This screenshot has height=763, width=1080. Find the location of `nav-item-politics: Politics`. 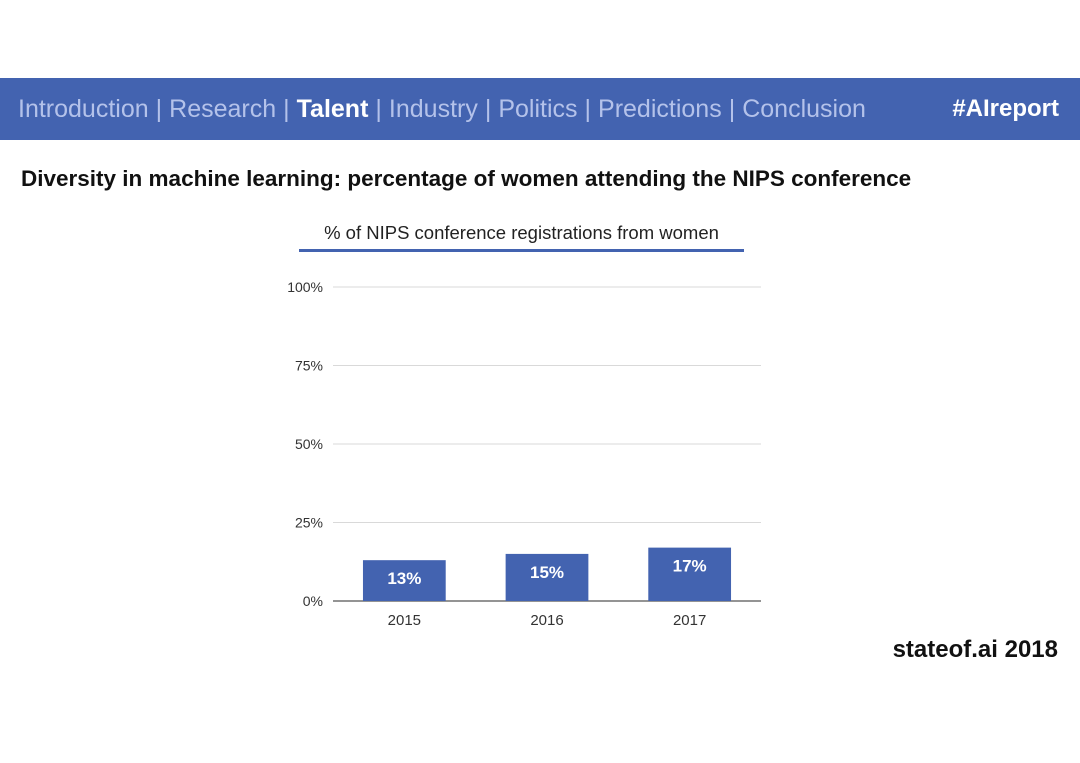

nav-item-politics: Politics is located at coordinates (538, 108).